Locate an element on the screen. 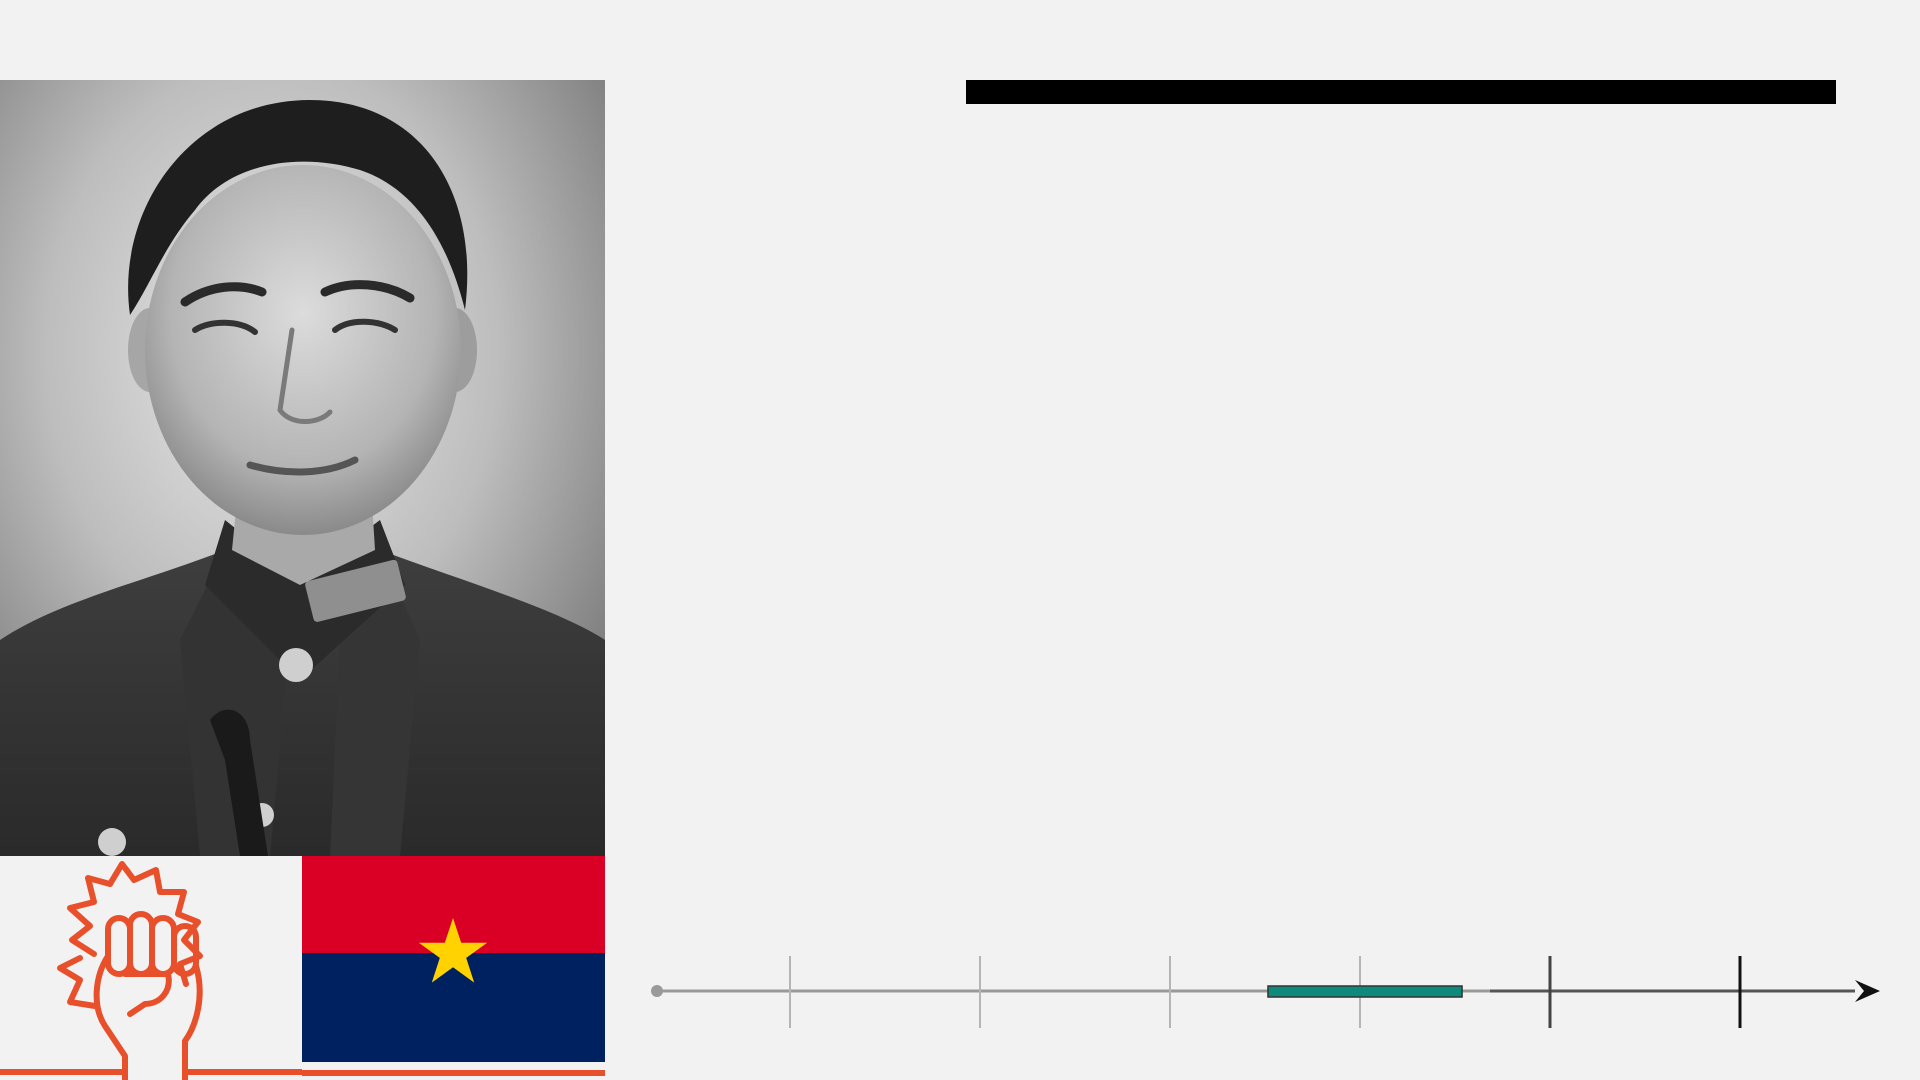 The width and height of the screenshot is (1920, 1080). raised-fist-icon is located at coordinates (151, 968).